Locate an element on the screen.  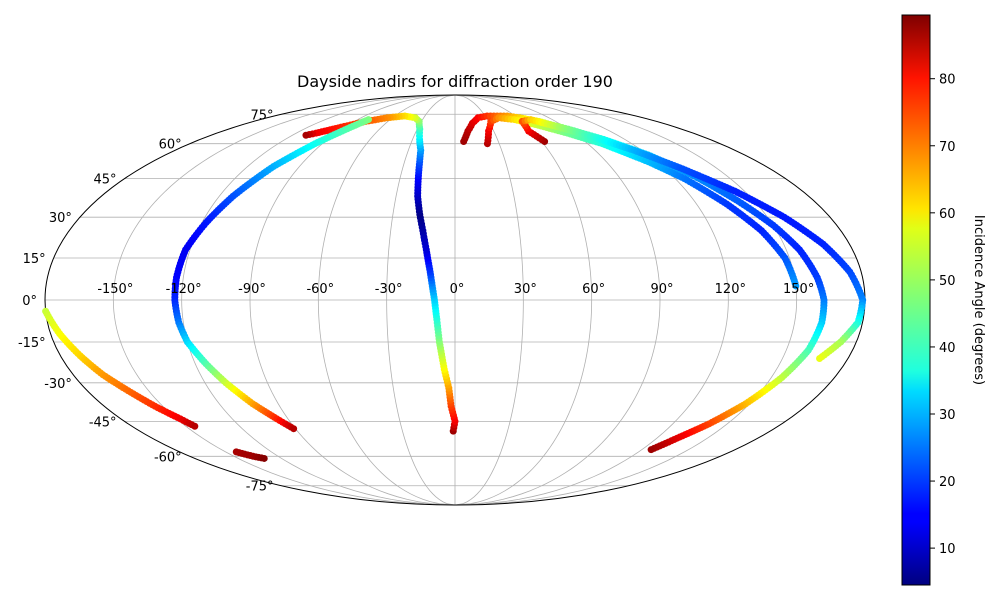
colorbar-label: Incidence Angle (degrees) is located at coordinates (978, 300).